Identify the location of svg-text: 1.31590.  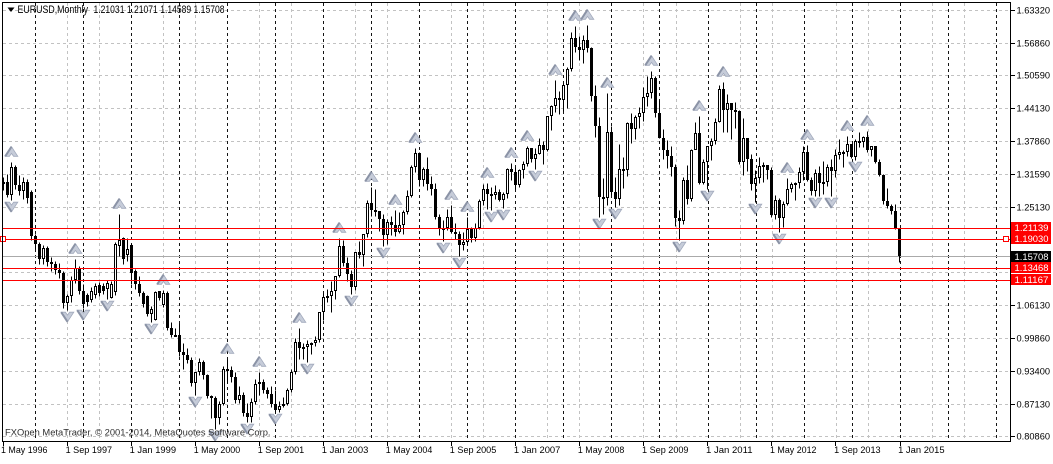
(1034, 175).